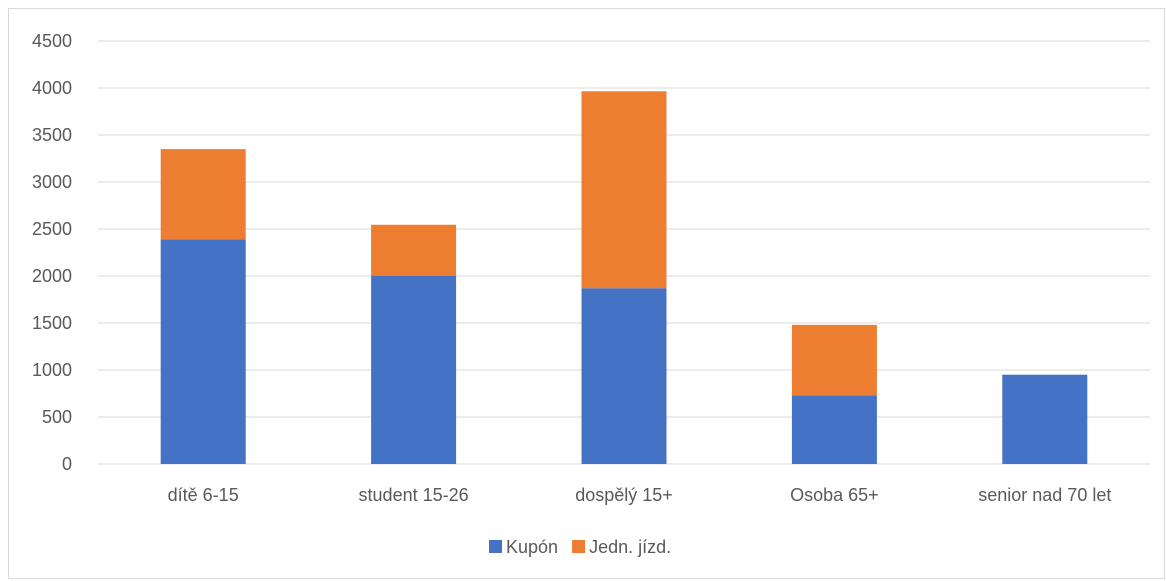  Describe the element at coordinates (67, 464) in the screenshot. I see `y-tick-label: 0` at that location.